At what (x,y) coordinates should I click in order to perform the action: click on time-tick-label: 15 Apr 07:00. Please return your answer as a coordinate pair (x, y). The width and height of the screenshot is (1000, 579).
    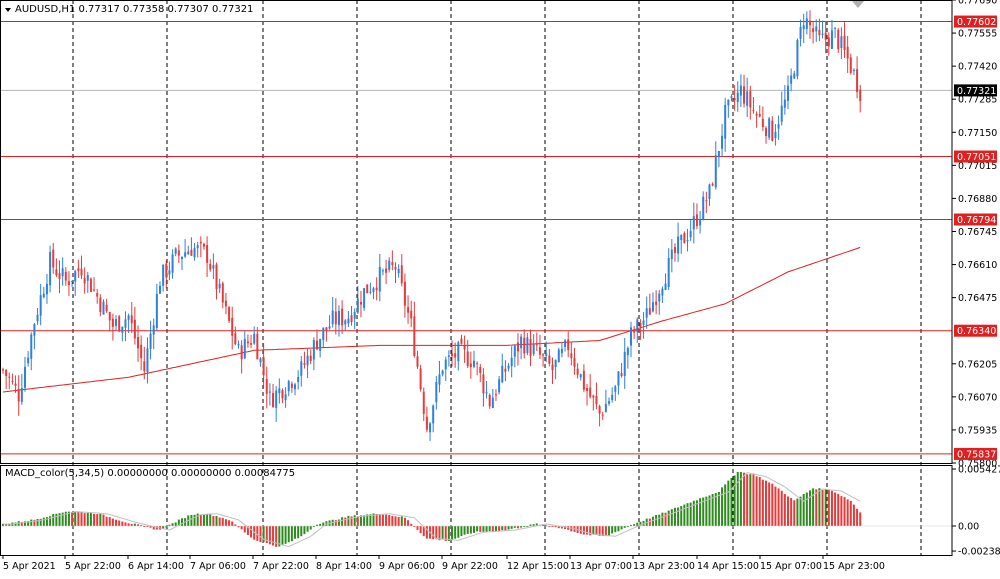
    Looking at the image, I should click on (791, 566).